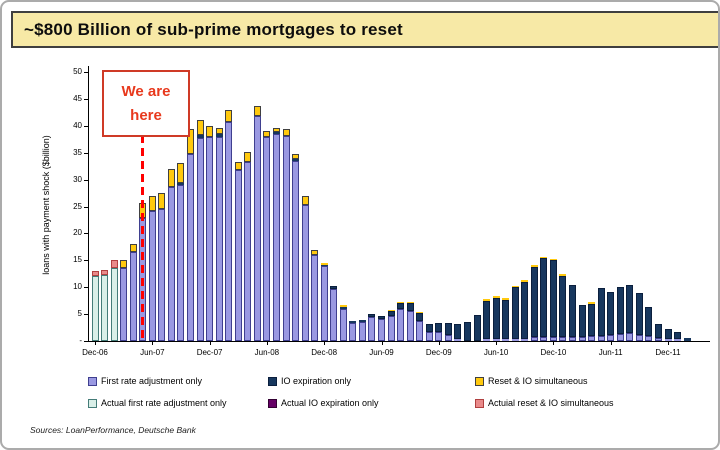 The height and width of the screenshot is (450, 720). What do you see at coordinates (551, 403) in the screenshot?
I see `legend-label: Actuial reset & IO simultaneous` at bounding box center [551, 403].